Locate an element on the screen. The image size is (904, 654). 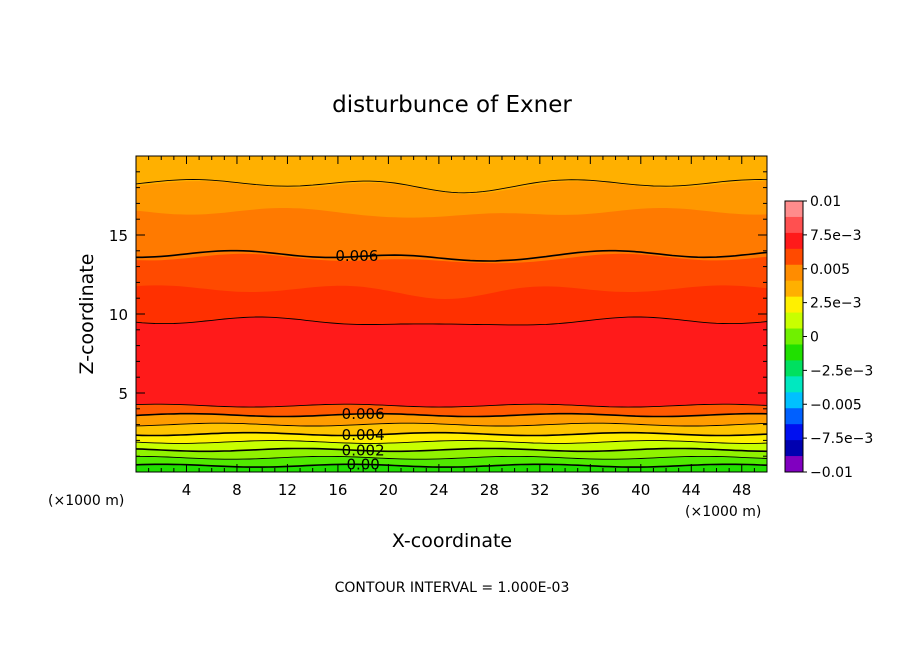
x-axis-label: X-coordinate is located at coordinates (452, 541).